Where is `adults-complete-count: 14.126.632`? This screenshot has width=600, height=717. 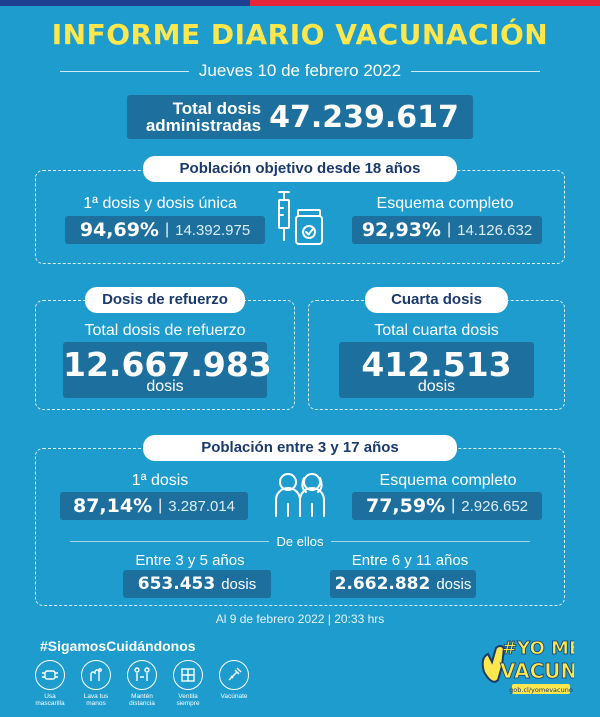 adults-complete-count: 14.126.632 is located at coordinates (495, 230).